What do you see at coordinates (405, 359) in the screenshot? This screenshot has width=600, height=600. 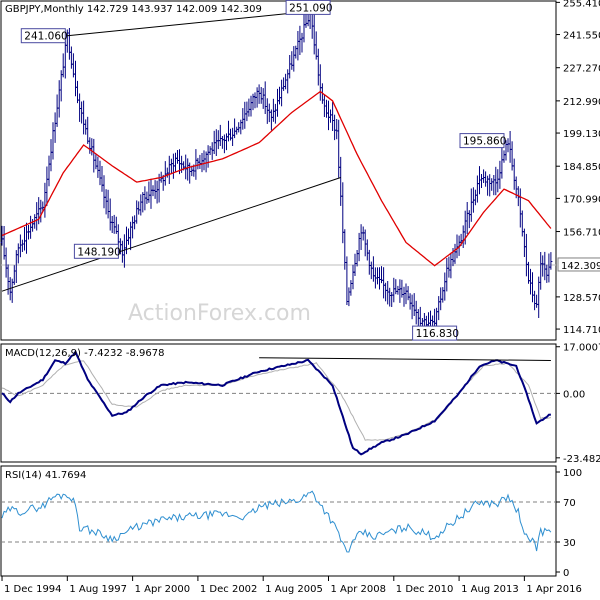 I see `macd-trendline` at bounding box center [405, 359].